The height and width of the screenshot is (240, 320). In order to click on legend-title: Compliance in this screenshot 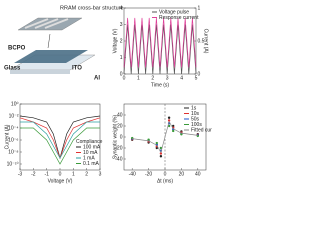, I will do `click(89, 142)`.